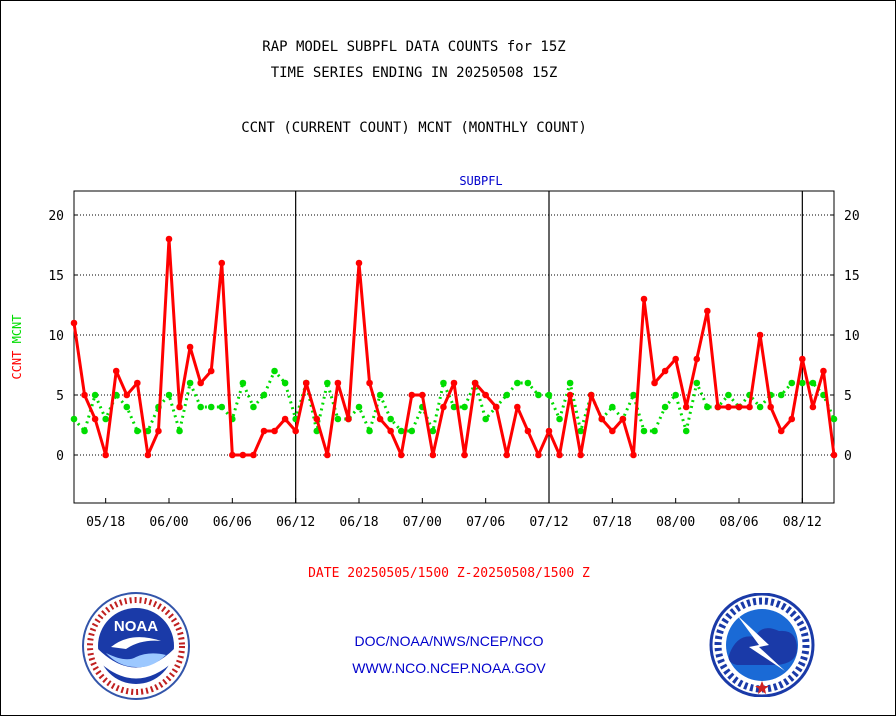  I want to click on nco-website-link: WWW.NCO.NCEP.NOAA.GOV, so click(449, 668).